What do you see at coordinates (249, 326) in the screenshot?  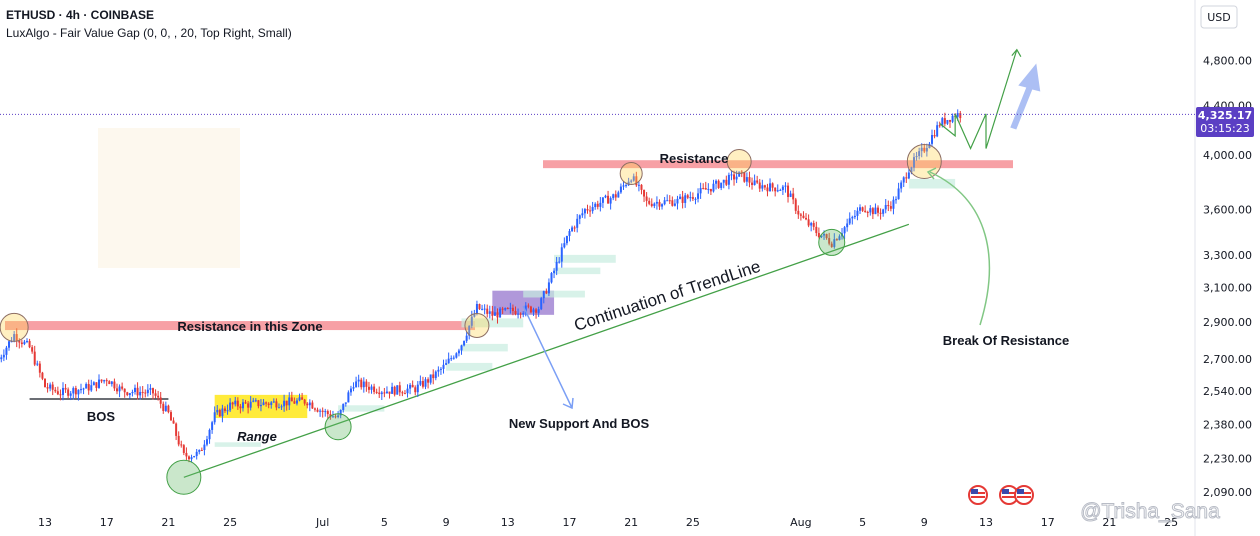 I see `label-resistance-zone: Resistance in this Zone` at bounding box center [249, 326].